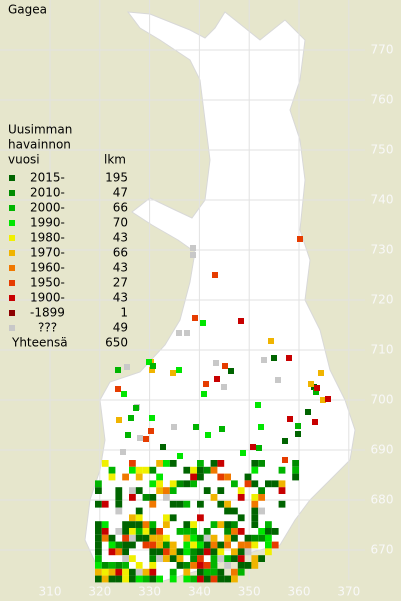 The width and height of the screenshot is (401, 601). Describe the element at coordinates (99, 592) in the screenshot. I see `x-axis-label: 320` at that location.